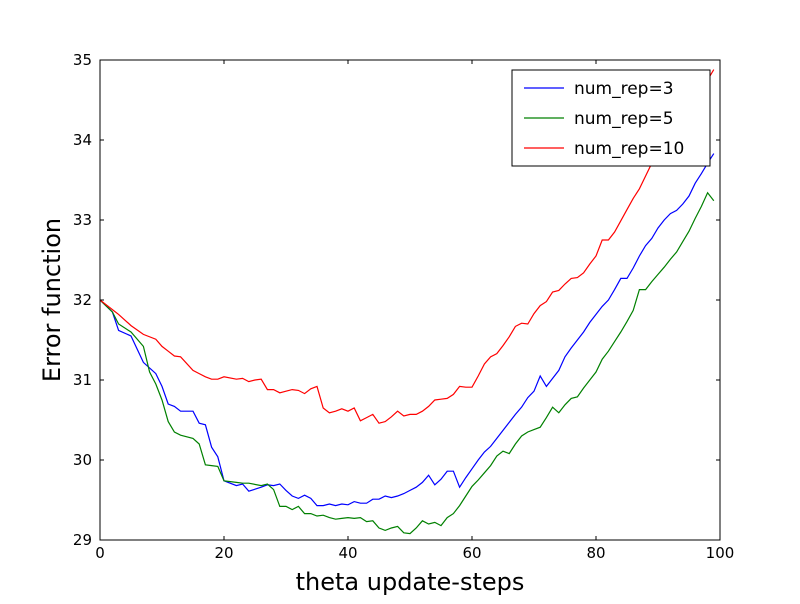 The image size is (800, 604). Describe the element at coordinates (82, 60) in the screenshot. I see `y-tick-label: 35` at that location.